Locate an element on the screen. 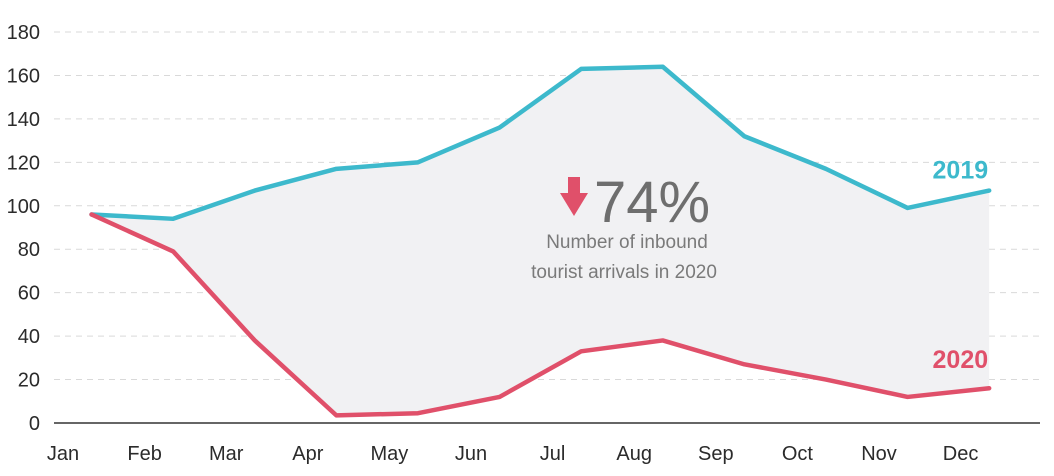 This screenshot has height=476, width=1054. y-tick-label: 140 is located at coordinates (23, 120).